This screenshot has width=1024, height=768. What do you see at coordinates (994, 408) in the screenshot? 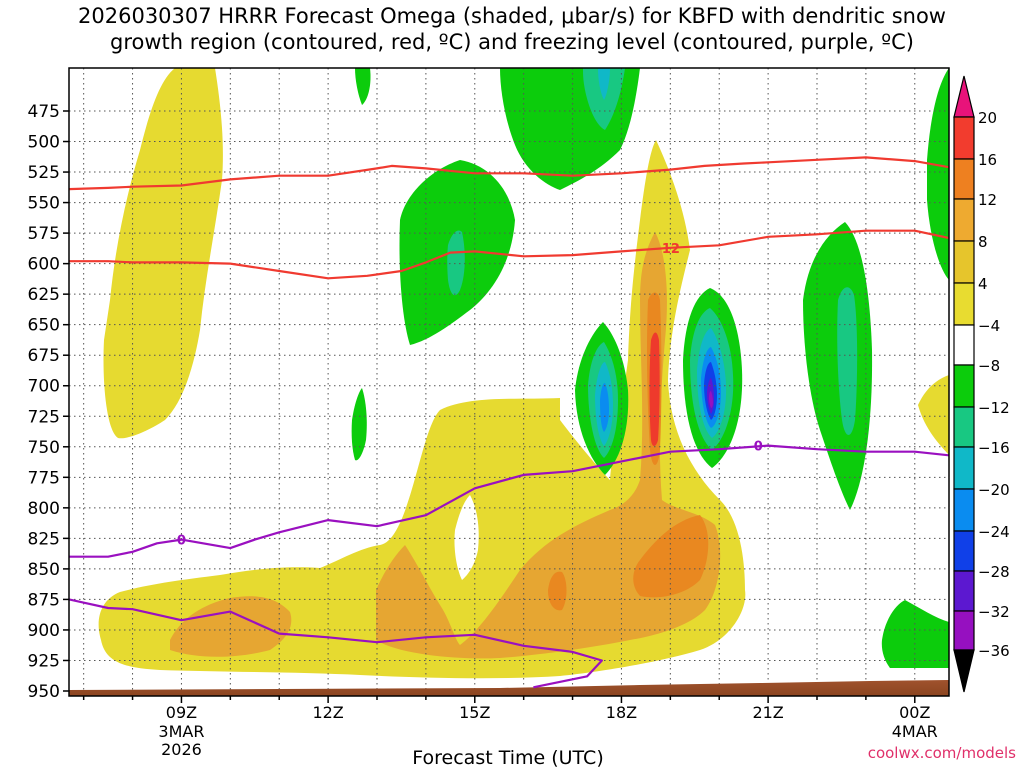
I see `colorbar-label: −12` at bounding box center [994, 408].